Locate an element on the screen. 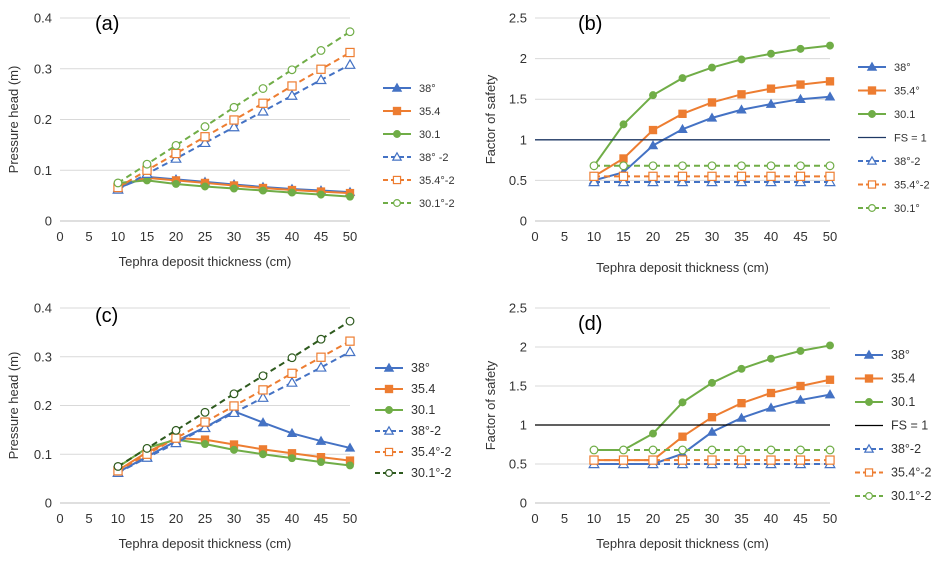 Image resolution: width=947 pixels, height=567 pixels. x-tick-label: 15 is located at coordinates (623, 518).